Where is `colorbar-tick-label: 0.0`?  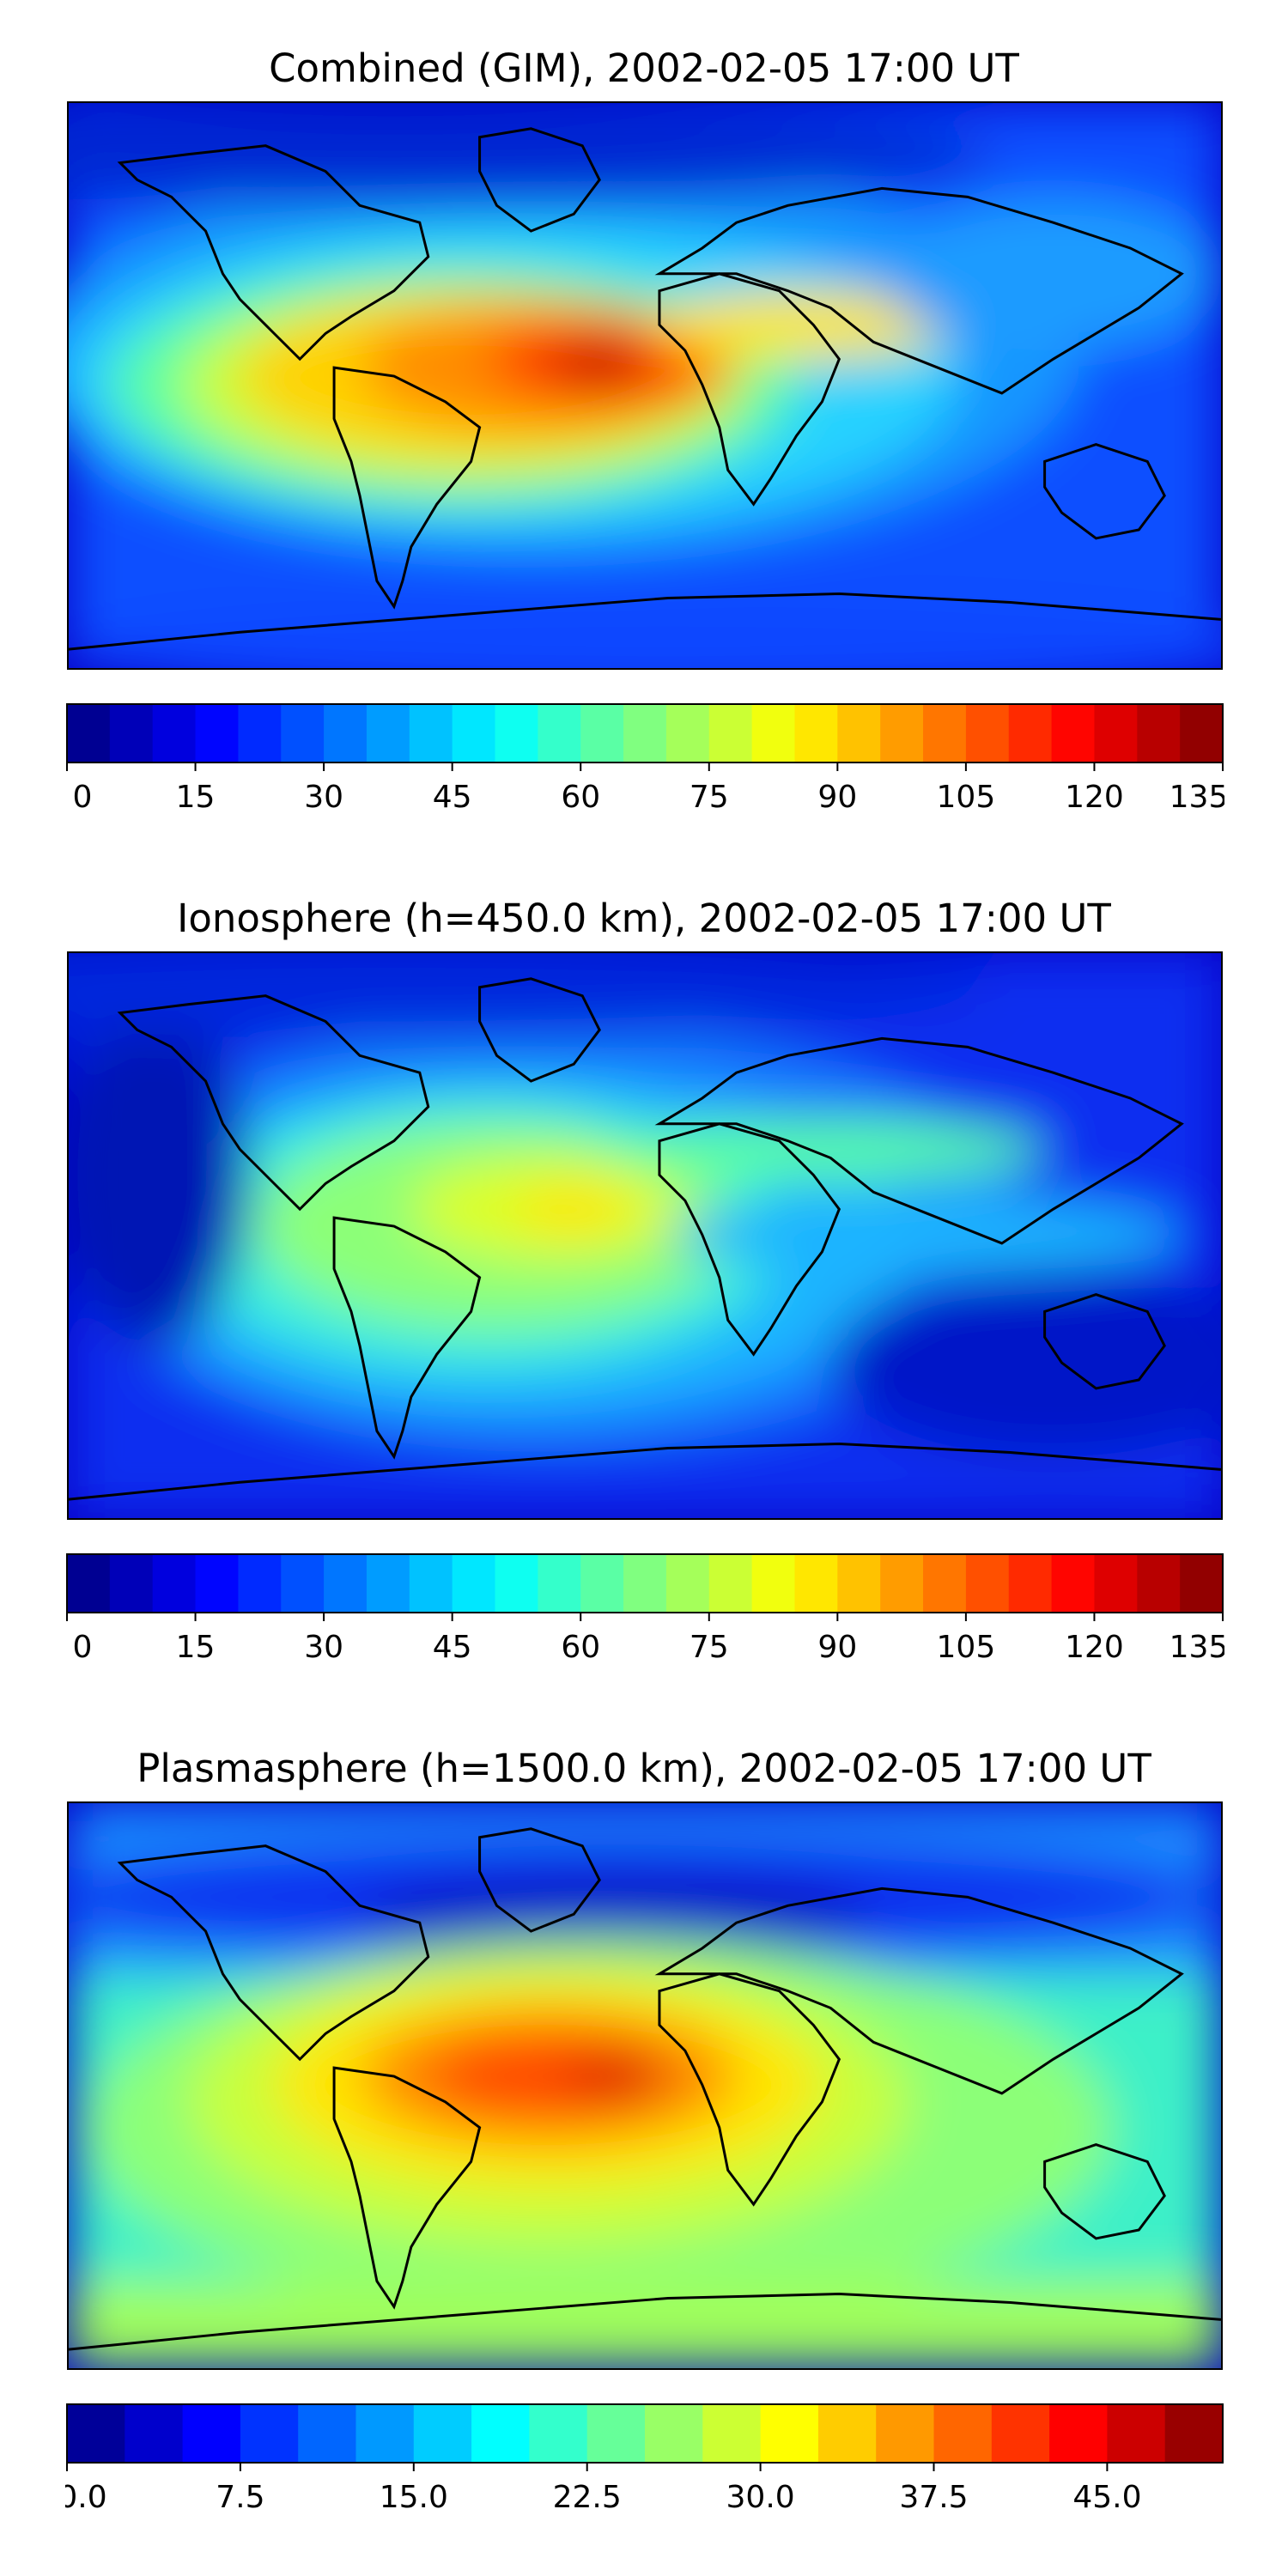
colorbar-tick-label: 0.0 is located at coordinates (86, 2497).